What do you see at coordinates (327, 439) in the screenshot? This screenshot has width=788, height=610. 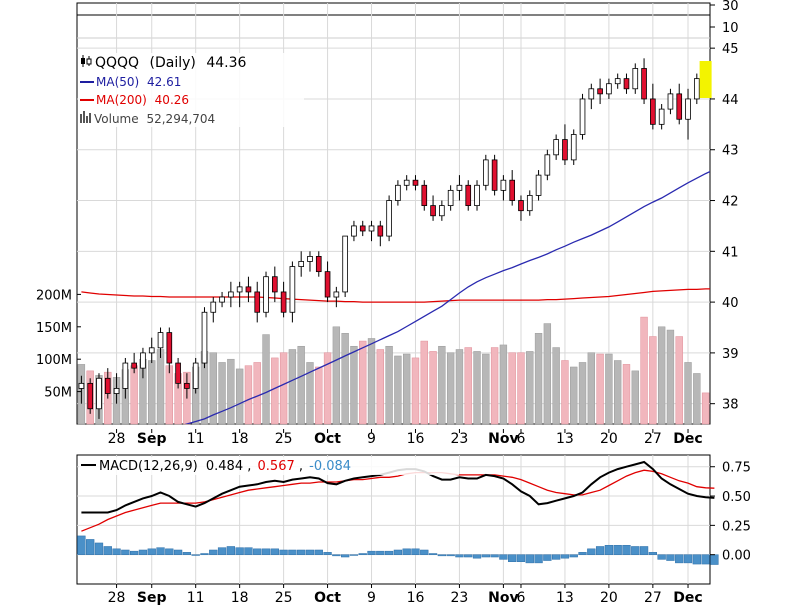 I see `x-tick-label: Oct` at bounding box center [327, 439].